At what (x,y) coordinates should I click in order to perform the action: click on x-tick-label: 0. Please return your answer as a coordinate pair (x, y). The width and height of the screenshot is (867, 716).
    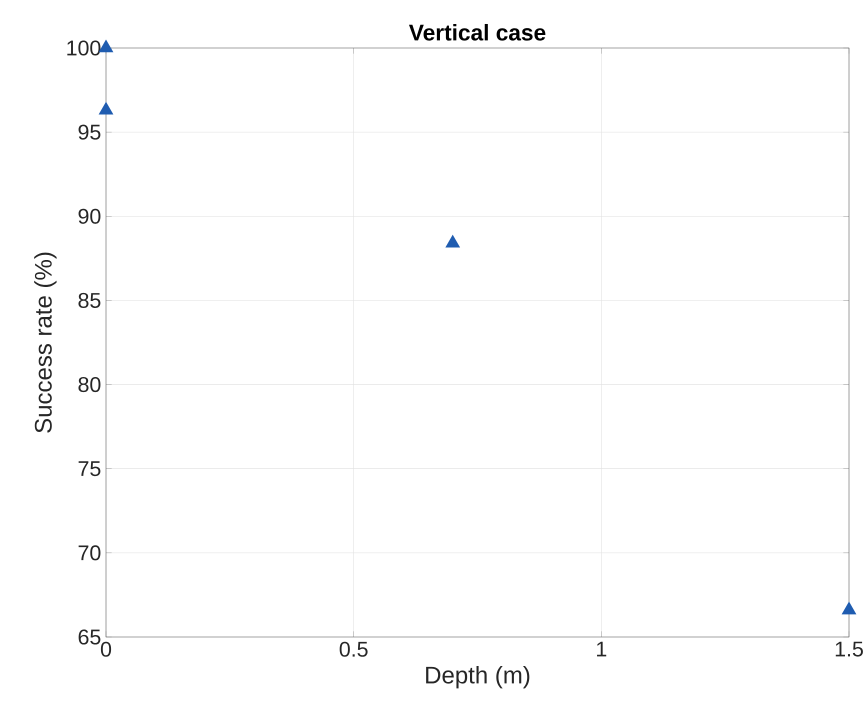
    Looking at the image, I should click on (106, 649).